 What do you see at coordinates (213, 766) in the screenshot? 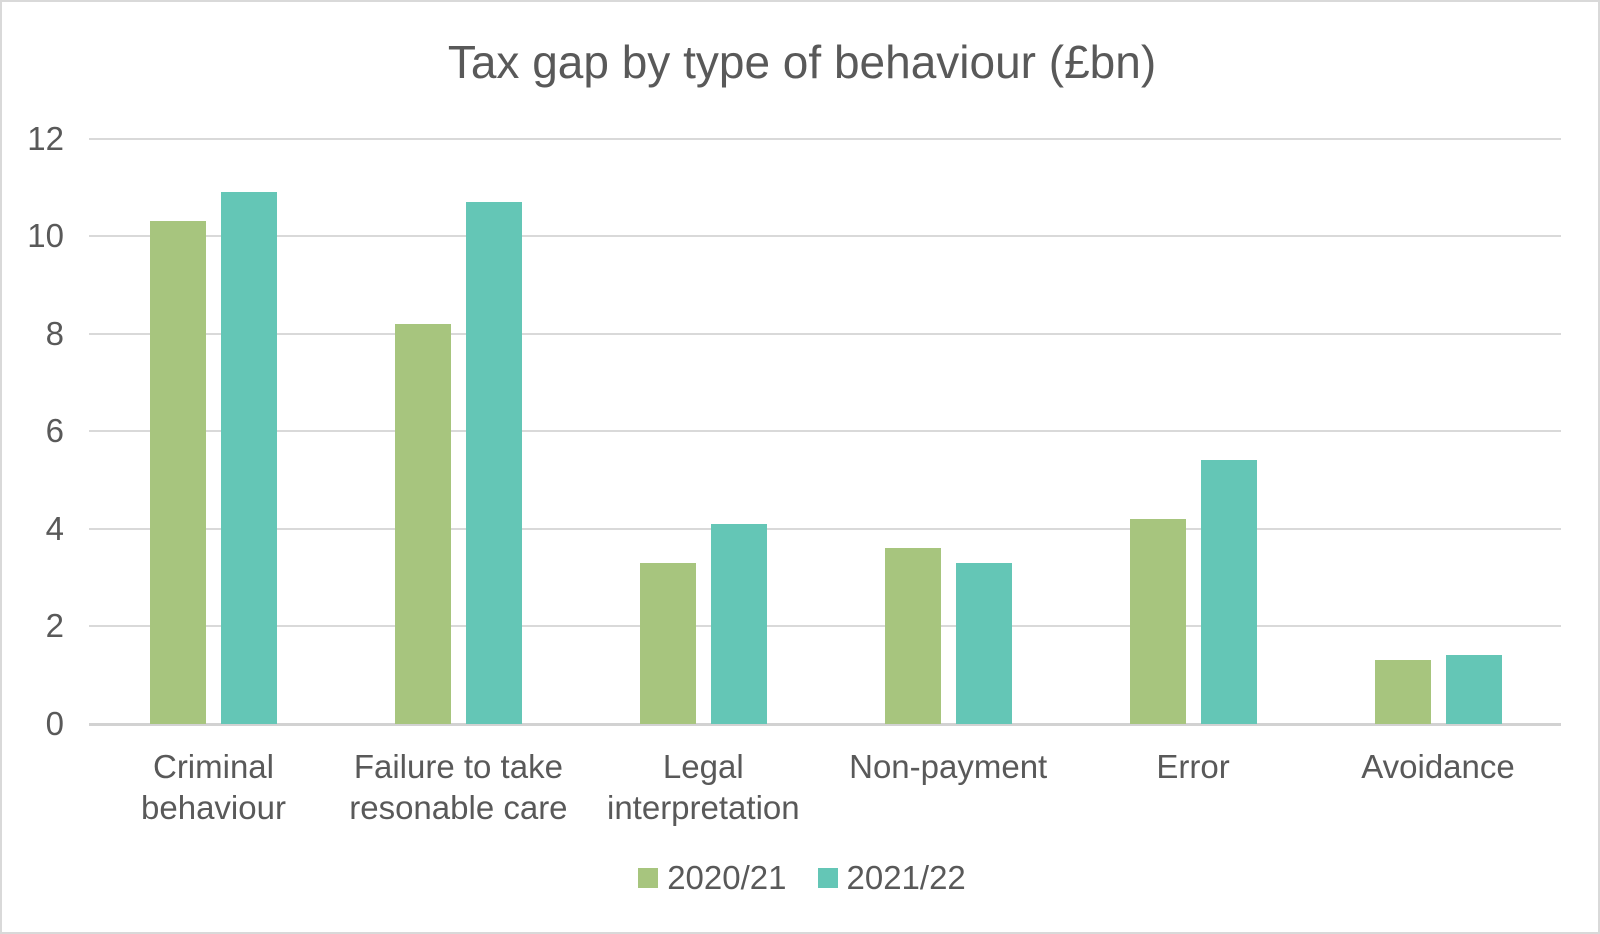
I see `x-axis-category-label-line: Criminal` at bounding box center [213, 766].